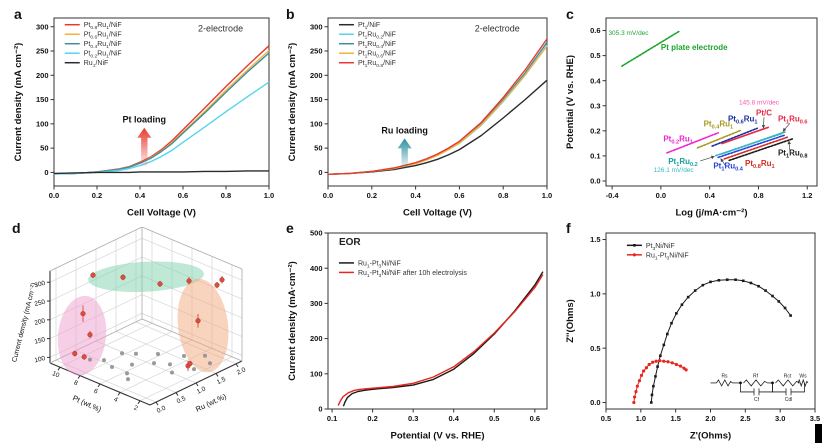  Describe the element at coordinates (757, 400) in the screenshot. I see `svg-text: Cf` at that location.